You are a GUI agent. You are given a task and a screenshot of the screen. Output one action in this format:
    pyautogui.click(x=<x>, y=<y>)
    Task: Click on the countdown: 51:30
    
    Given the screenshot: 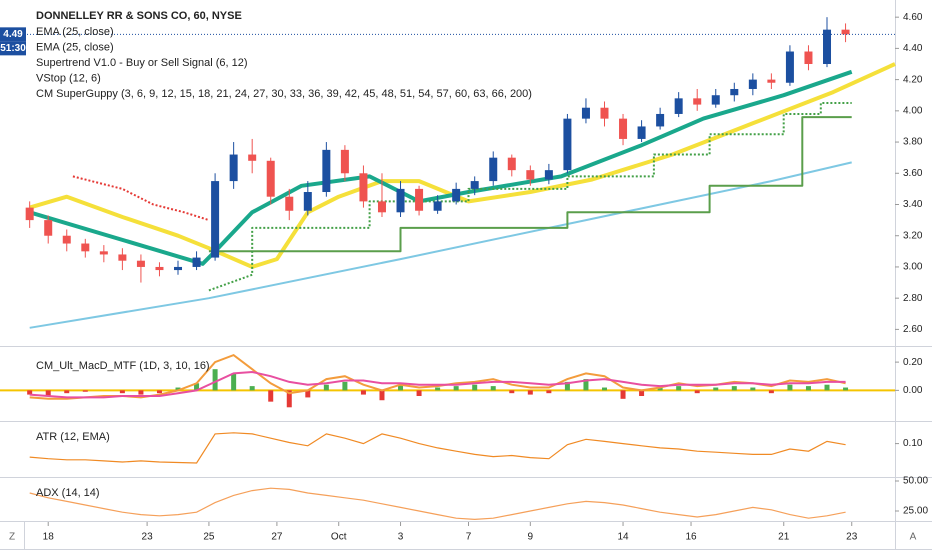 What is the action you would take?
    pyautogui.click(x=13, y=48)
    